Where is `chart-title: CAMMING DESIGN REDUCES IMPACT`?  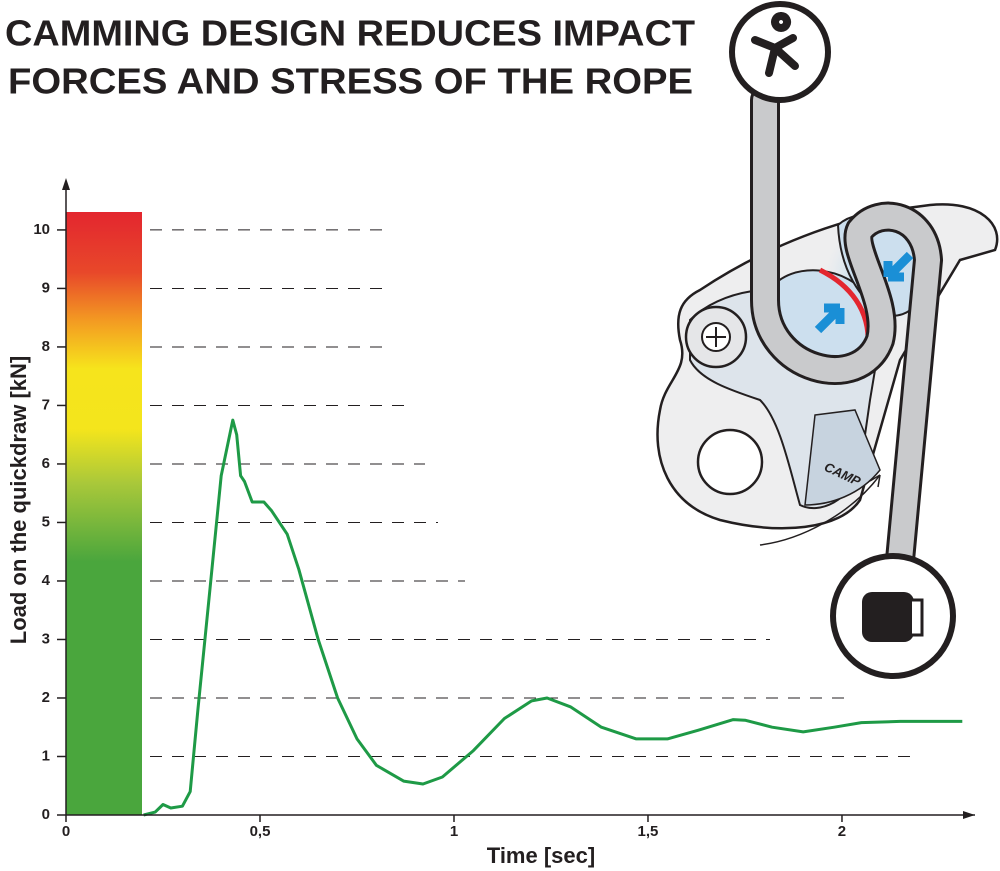
chart-title: CAMMING DESIGN REDUCES IMPACT is located at coordinates (350, 33).